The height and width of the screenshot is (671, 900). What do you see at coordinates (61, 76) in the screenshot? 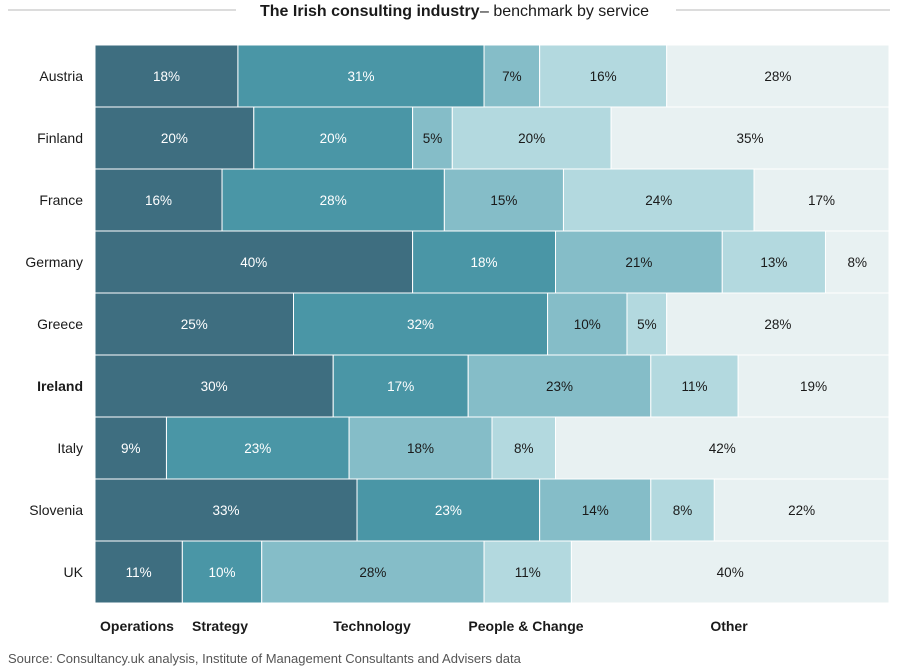
I see `row-label-austria: Austria` at bounding box center [61, 76].